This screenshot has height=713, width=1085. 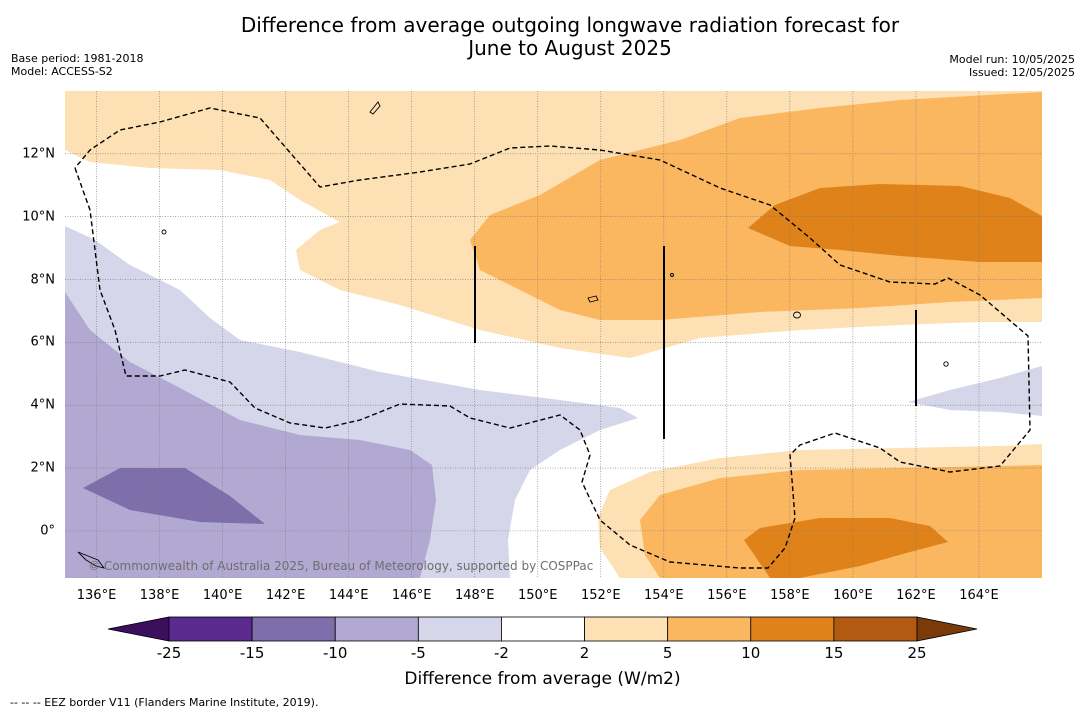 I want to click on anomaly-region-minus10-to-minus15, so click(x=174, y=496).